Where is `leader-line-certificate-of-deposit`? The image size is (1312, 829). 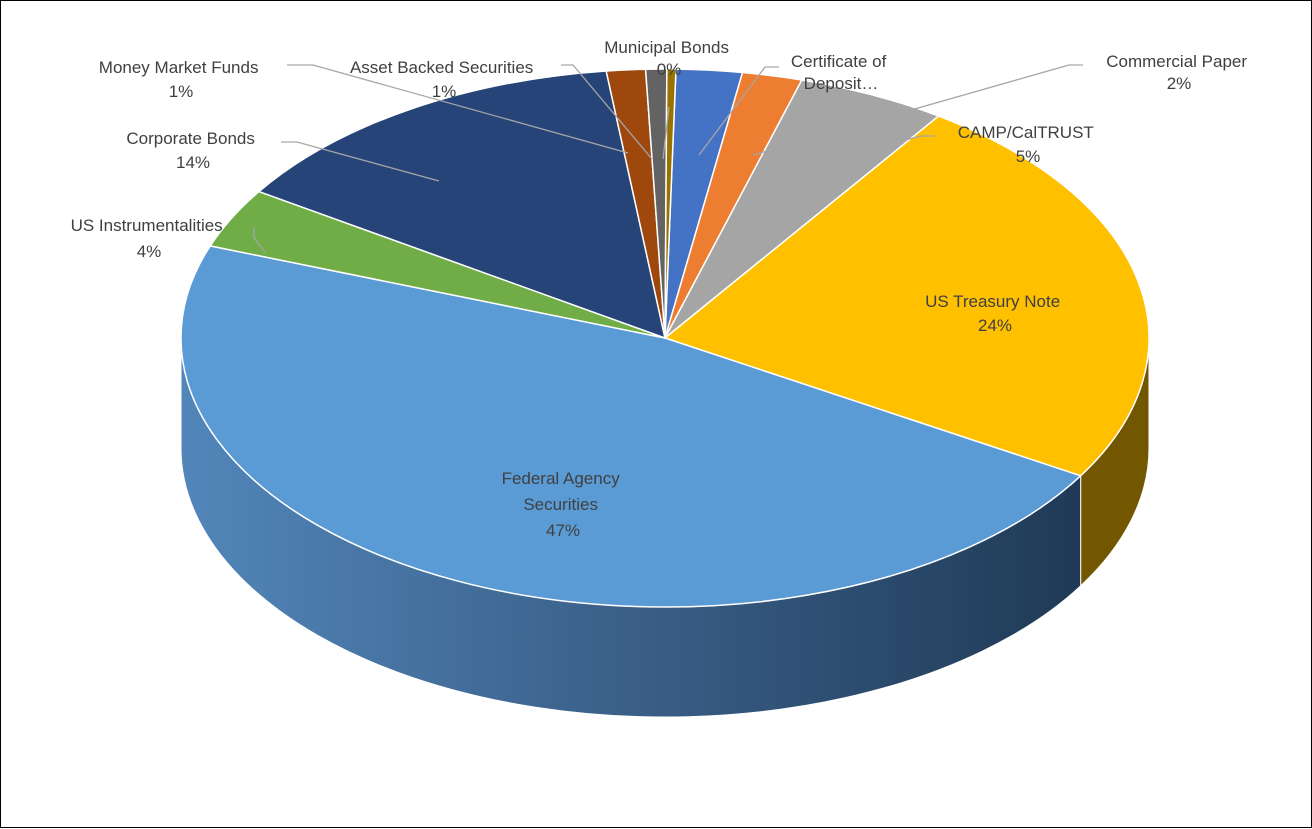
leader-line-certificate-of-deposit is located at coordinates (738, 111).